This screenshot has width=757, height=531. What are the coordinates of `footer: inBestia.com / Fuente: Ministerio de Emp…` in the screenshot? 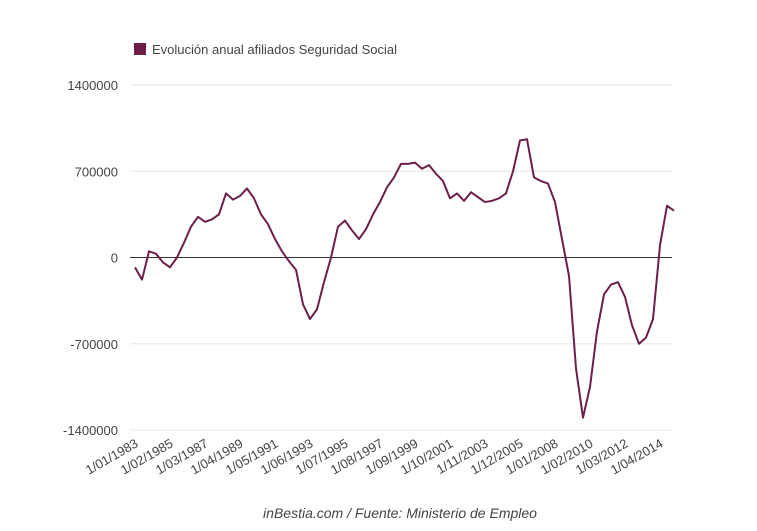 It's located at (400, 513).